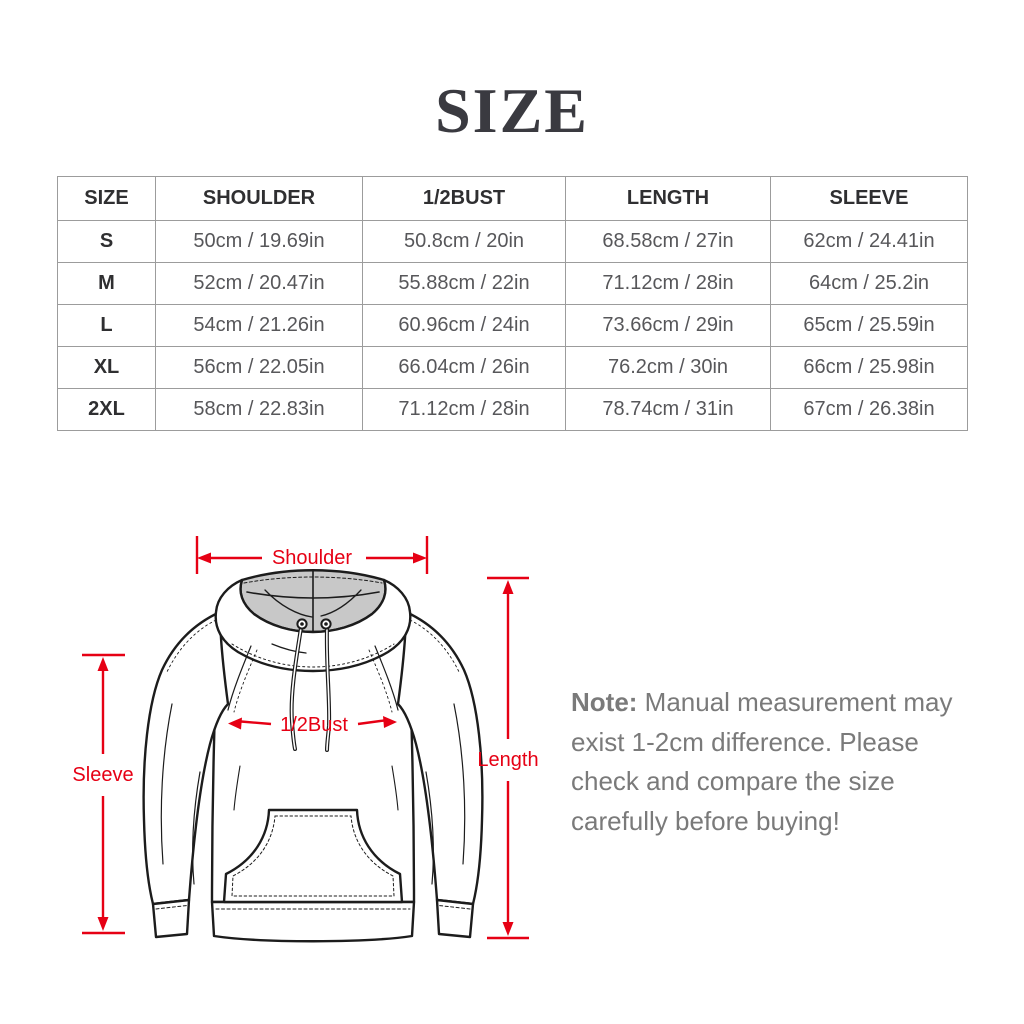  I want to click on table-header-row: SIZE SHOULDER 1/2BUST LENGTH SLEEVE, so click(512, 198).